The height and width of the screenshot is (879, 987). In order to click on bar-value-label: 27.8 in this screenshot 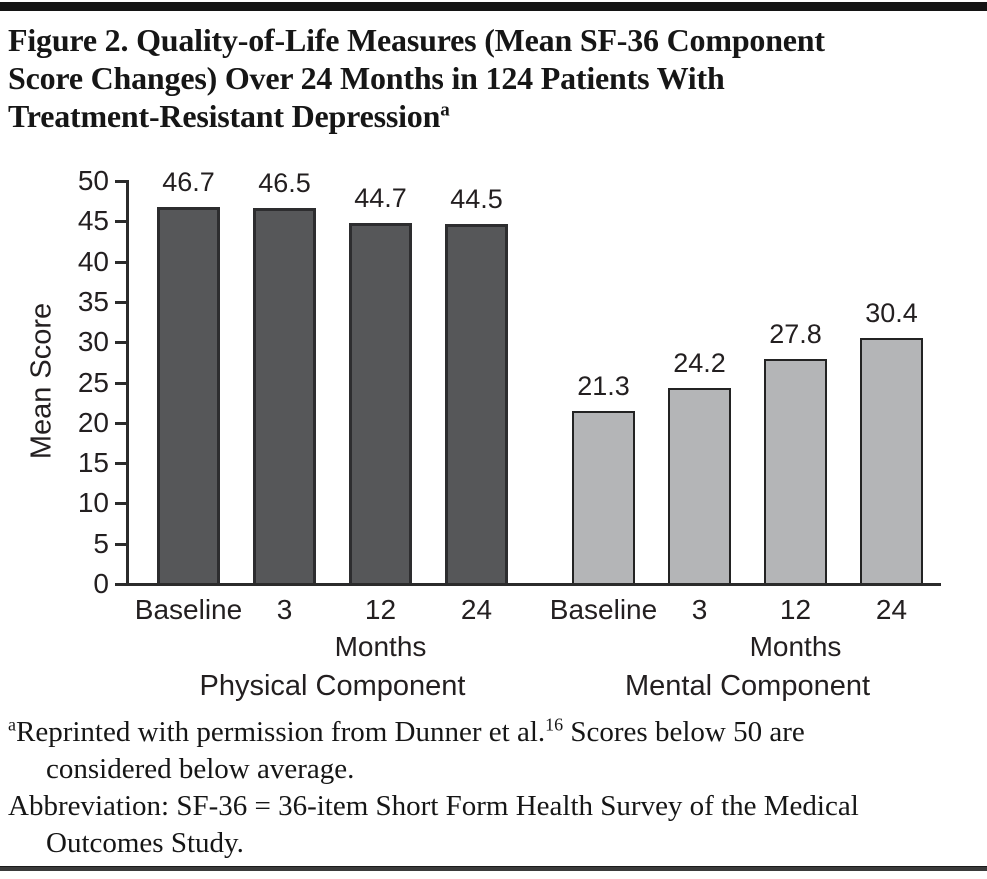, I will do `click(795, 333)`.